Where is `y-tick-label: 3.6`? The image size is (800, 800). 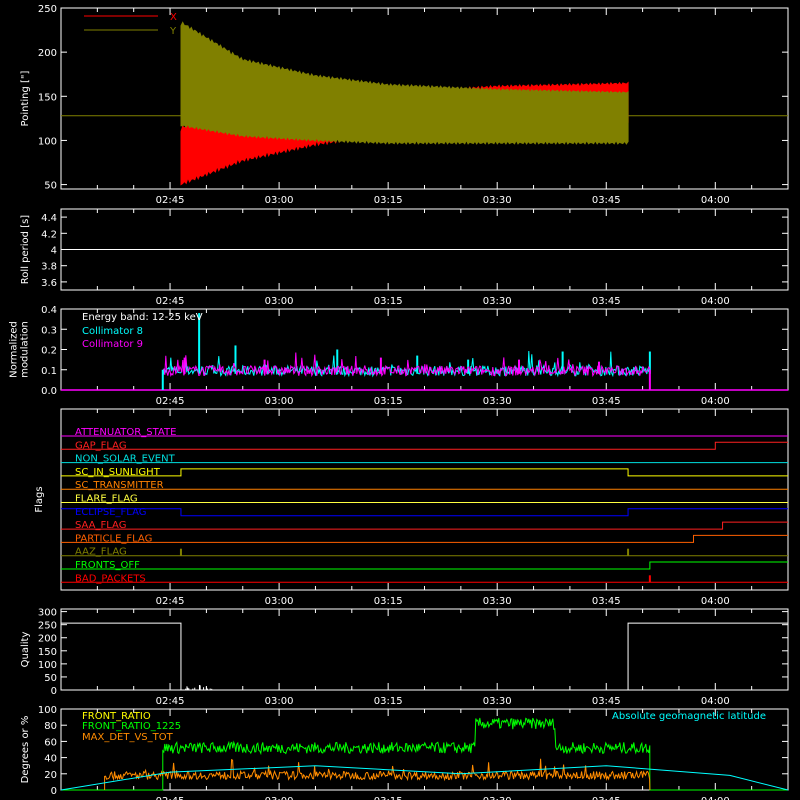
y-tick-label: 3.6 is located at coordinates (49, 283).